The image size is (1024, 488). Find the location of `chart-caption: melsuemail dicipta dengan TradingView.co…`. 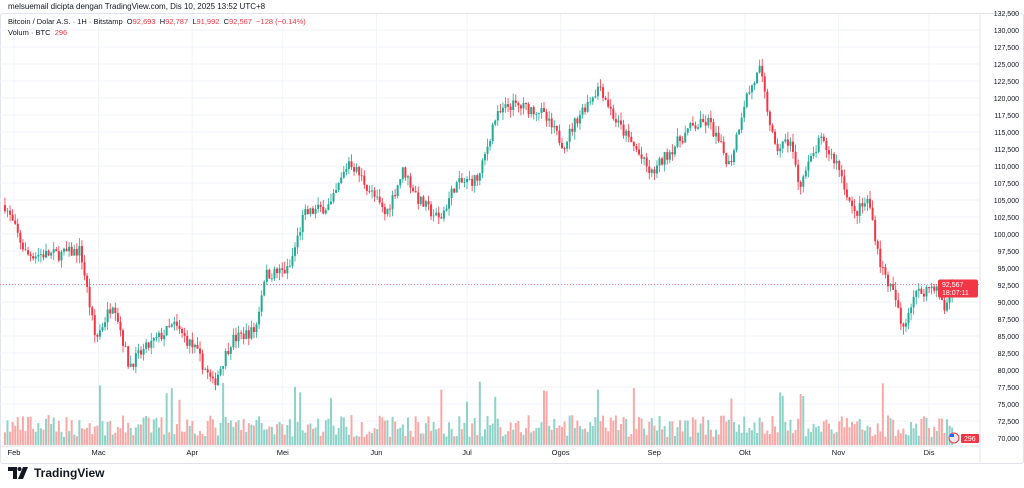

chart-caption: melsuemail dicipta dengan TradingView.co… is located at coordinates (137, 6).